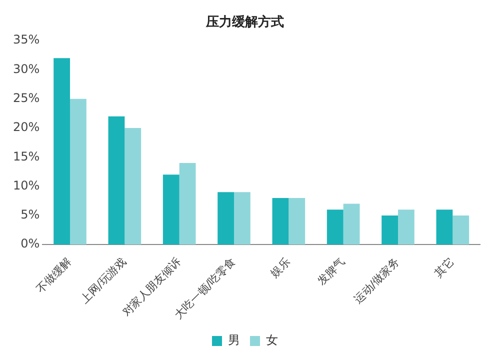 This screenshot has width=500, height=362. What do you see at coordinates (26, 127) in the screenshot?
I see `y-tick-label: 20%` at bounding box center [26, 127].